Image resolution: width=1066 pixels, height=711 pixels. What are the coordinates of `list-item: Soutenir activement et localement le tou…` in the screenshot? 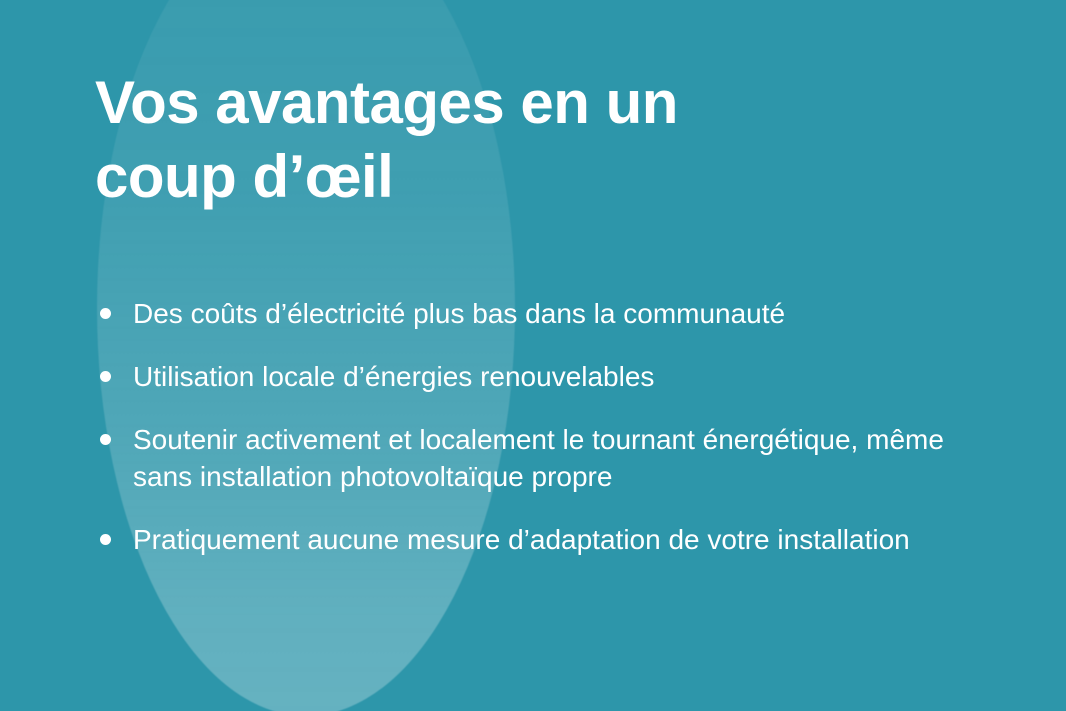 It's located at (545, 458).